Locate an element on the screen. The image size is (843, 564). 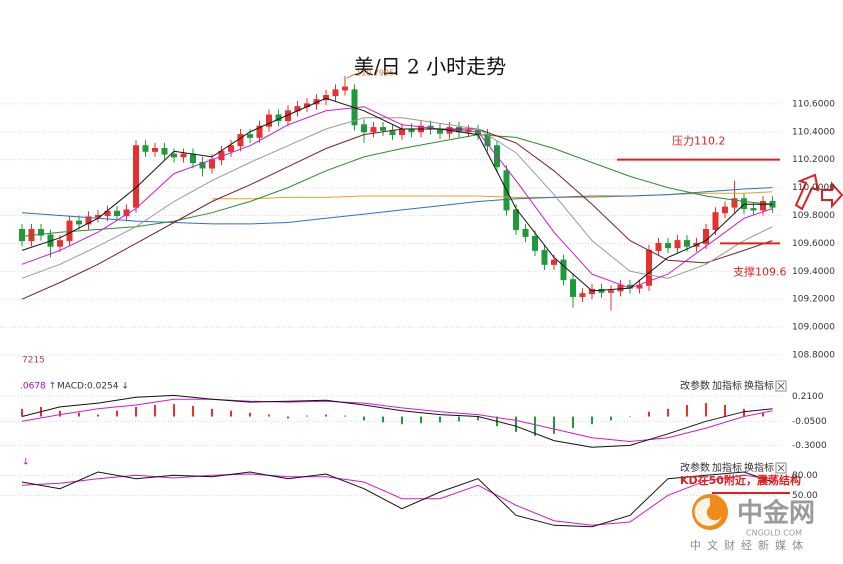
arrow-up is located at coordinates (807, 192).